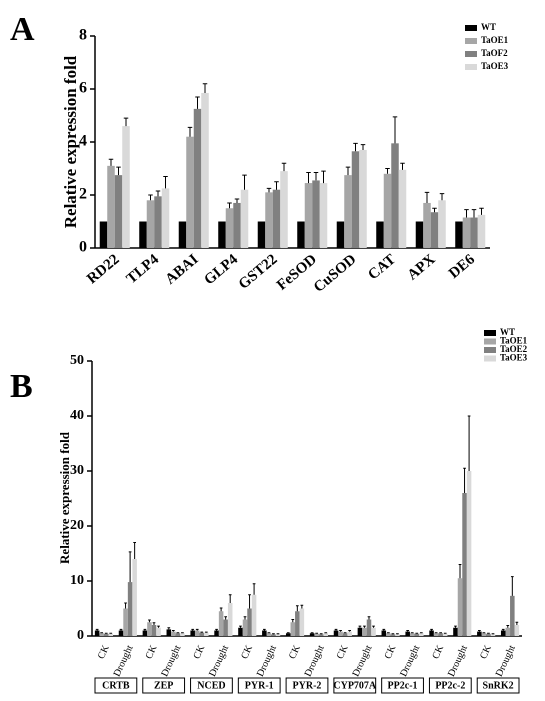 The width and height of the screenshot is (545, 701). Describe the element at coordinates (143, 269) in the screenshot. I see `x-tick-label: TLP4` at that location.